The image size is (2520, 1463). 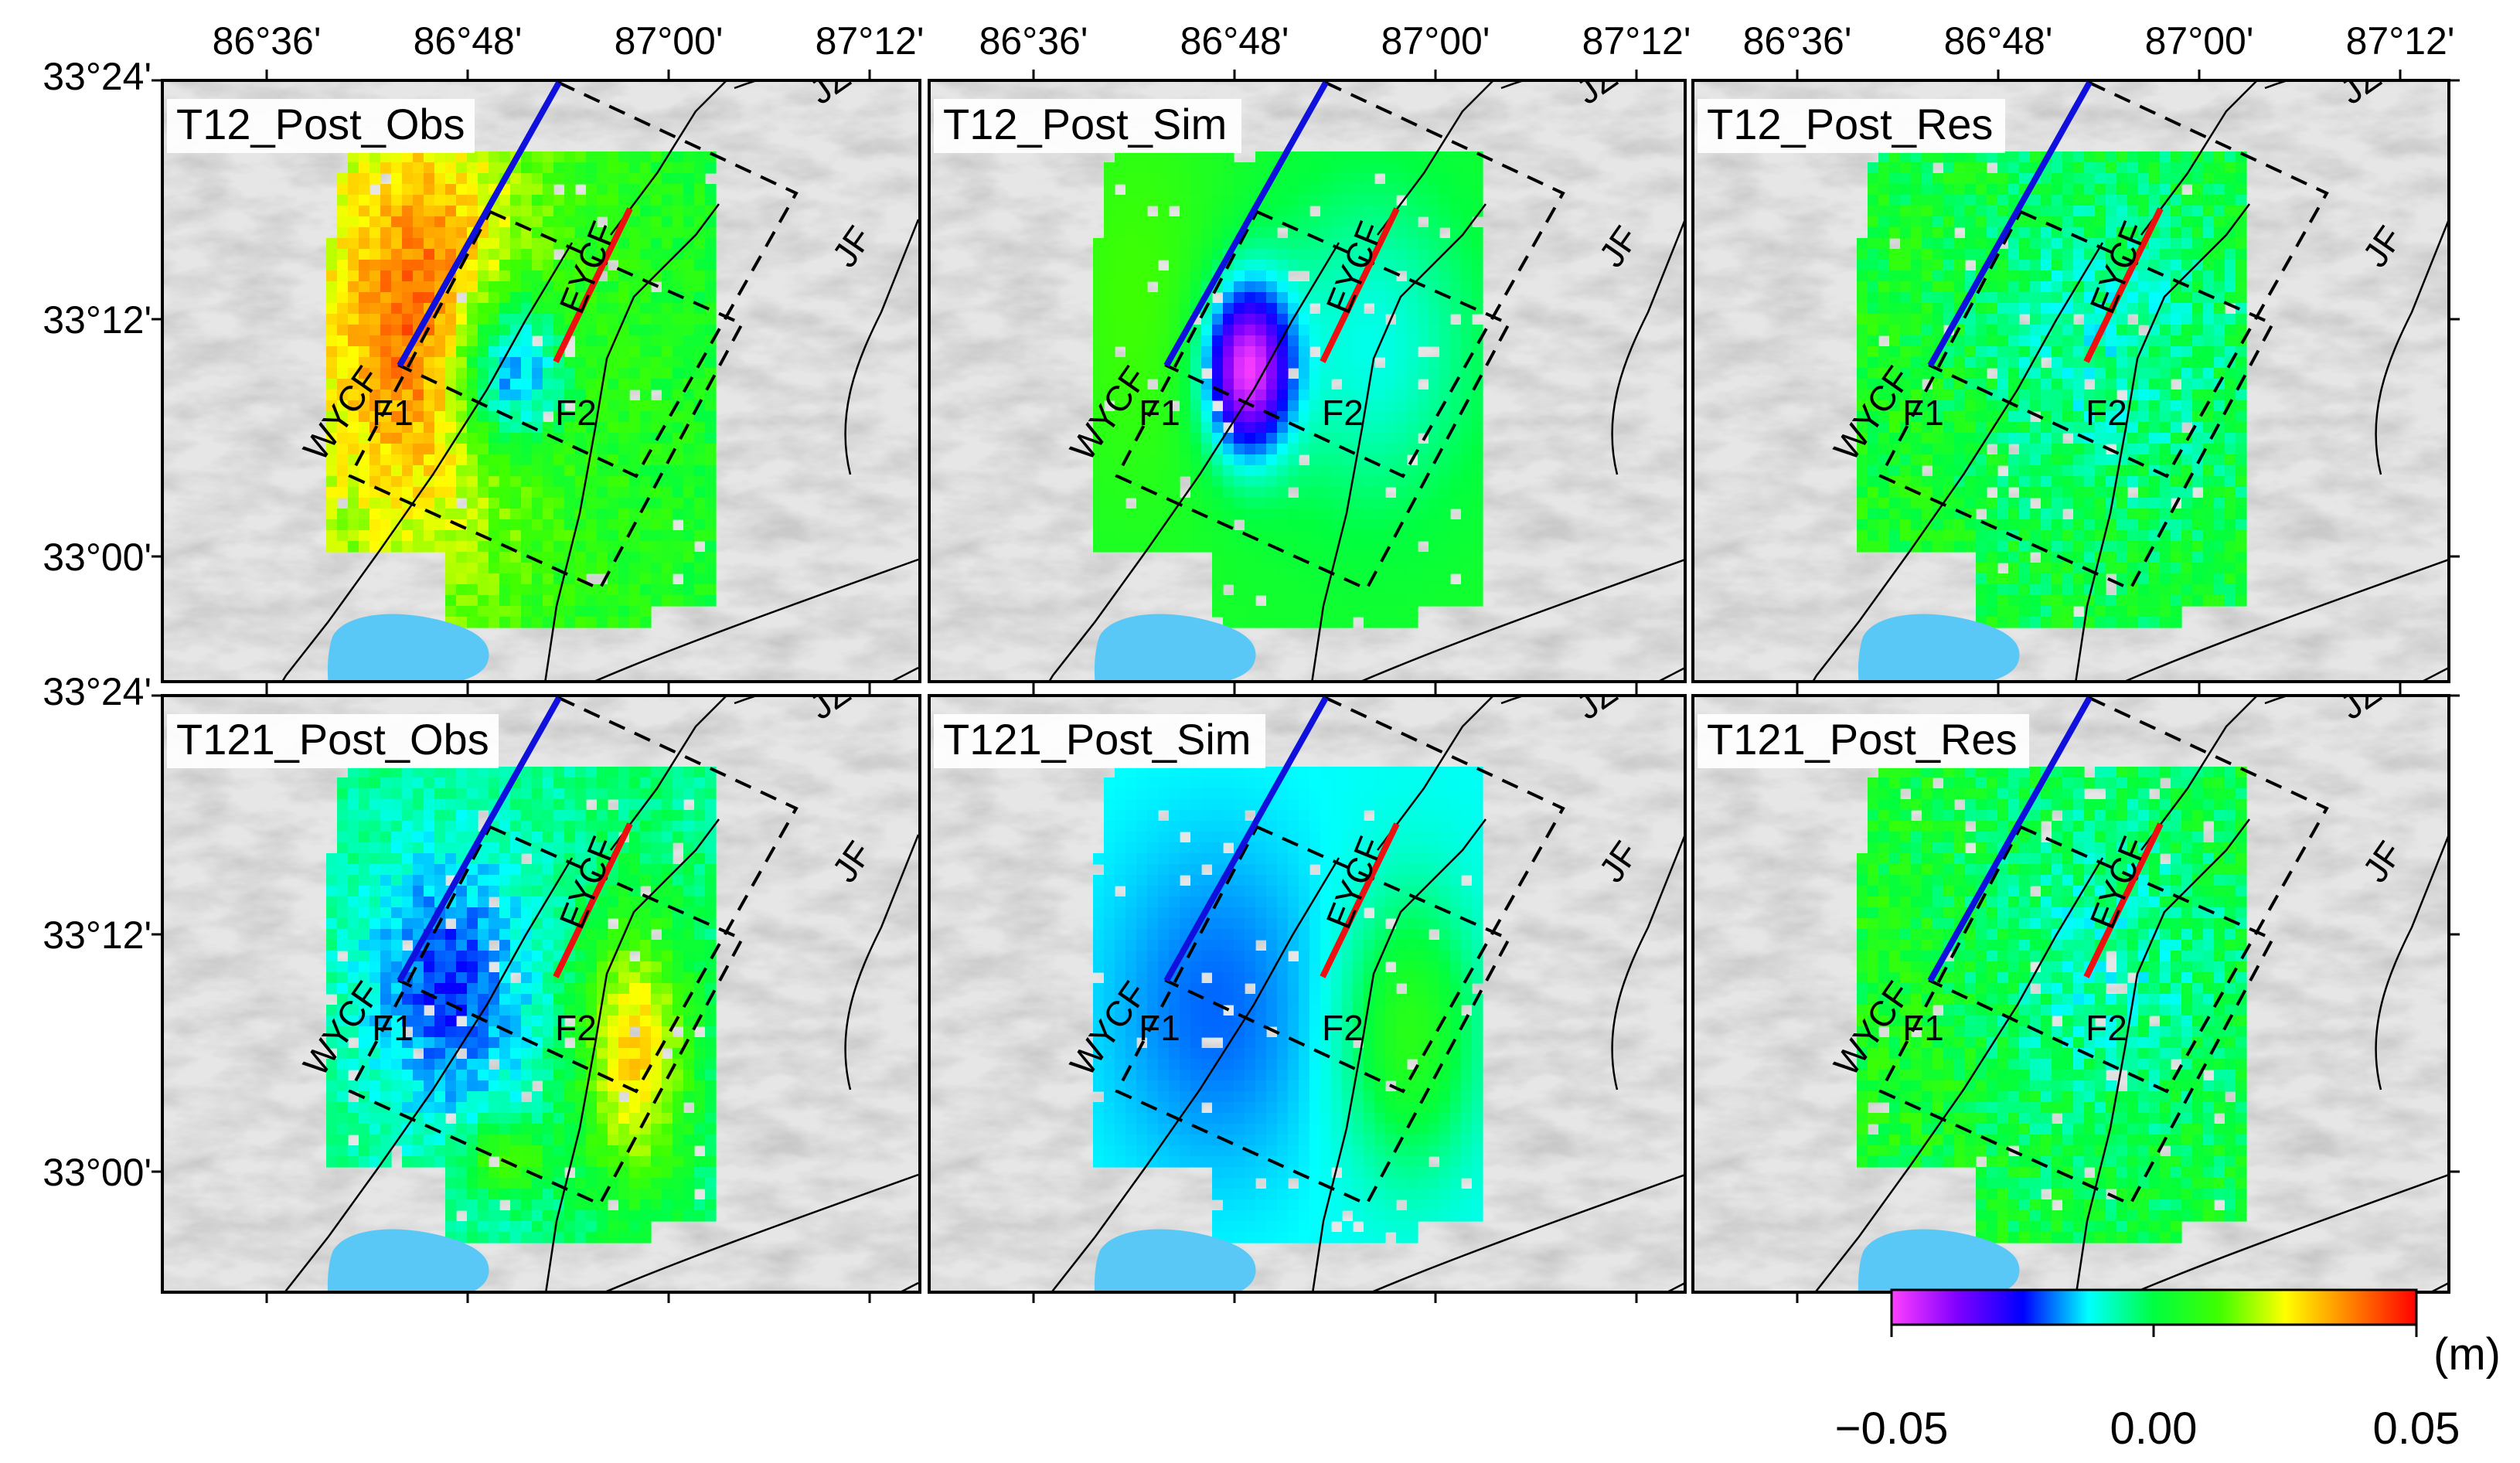 I want to click on svg-text: T12_Post_Res, so click(x=1850, y=124).